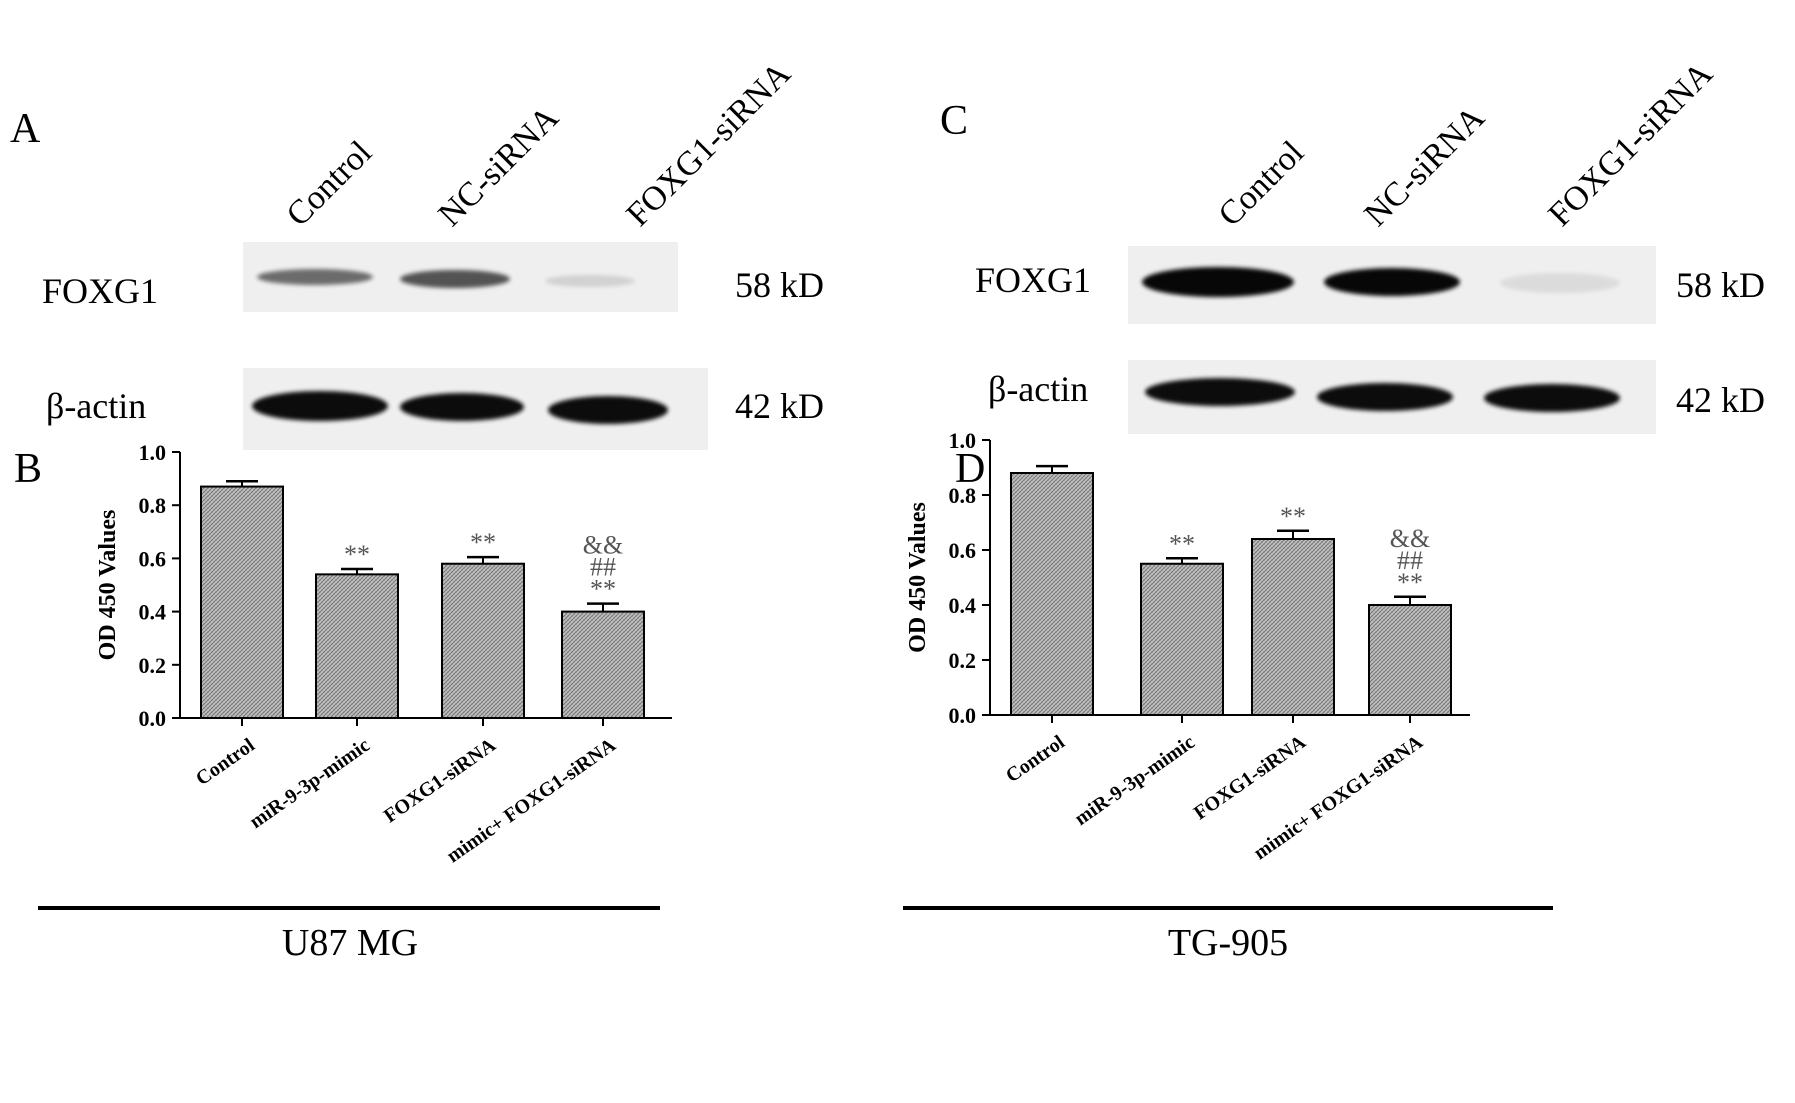  I want to click on panel-label-a: A, so click(25, 129).